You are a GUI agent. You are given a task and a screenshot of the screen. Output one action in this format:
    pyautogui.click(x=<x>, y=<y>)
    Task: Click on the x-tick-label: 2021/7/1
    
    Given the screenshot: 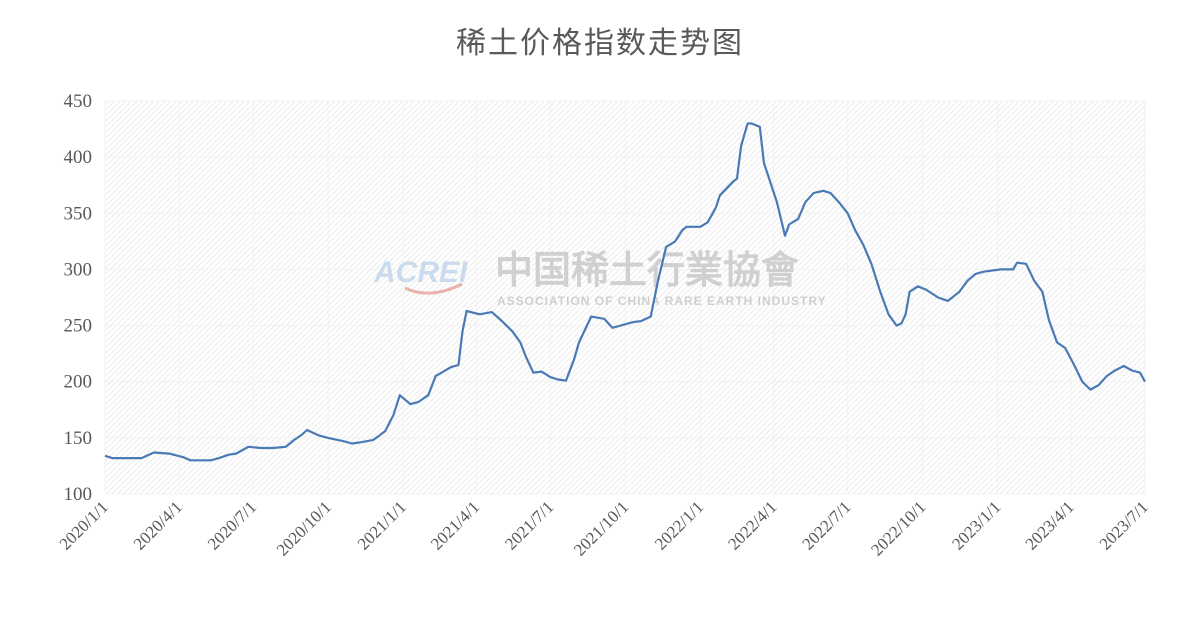 What is the action you would take?
    pyautogui.click(x=529, y=525)
    